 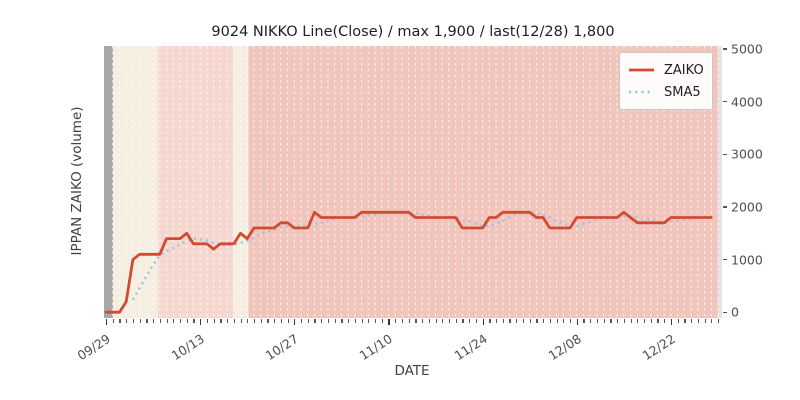 I want to click on legend: ZAIKO SMA5, so click(x=666, y=81).